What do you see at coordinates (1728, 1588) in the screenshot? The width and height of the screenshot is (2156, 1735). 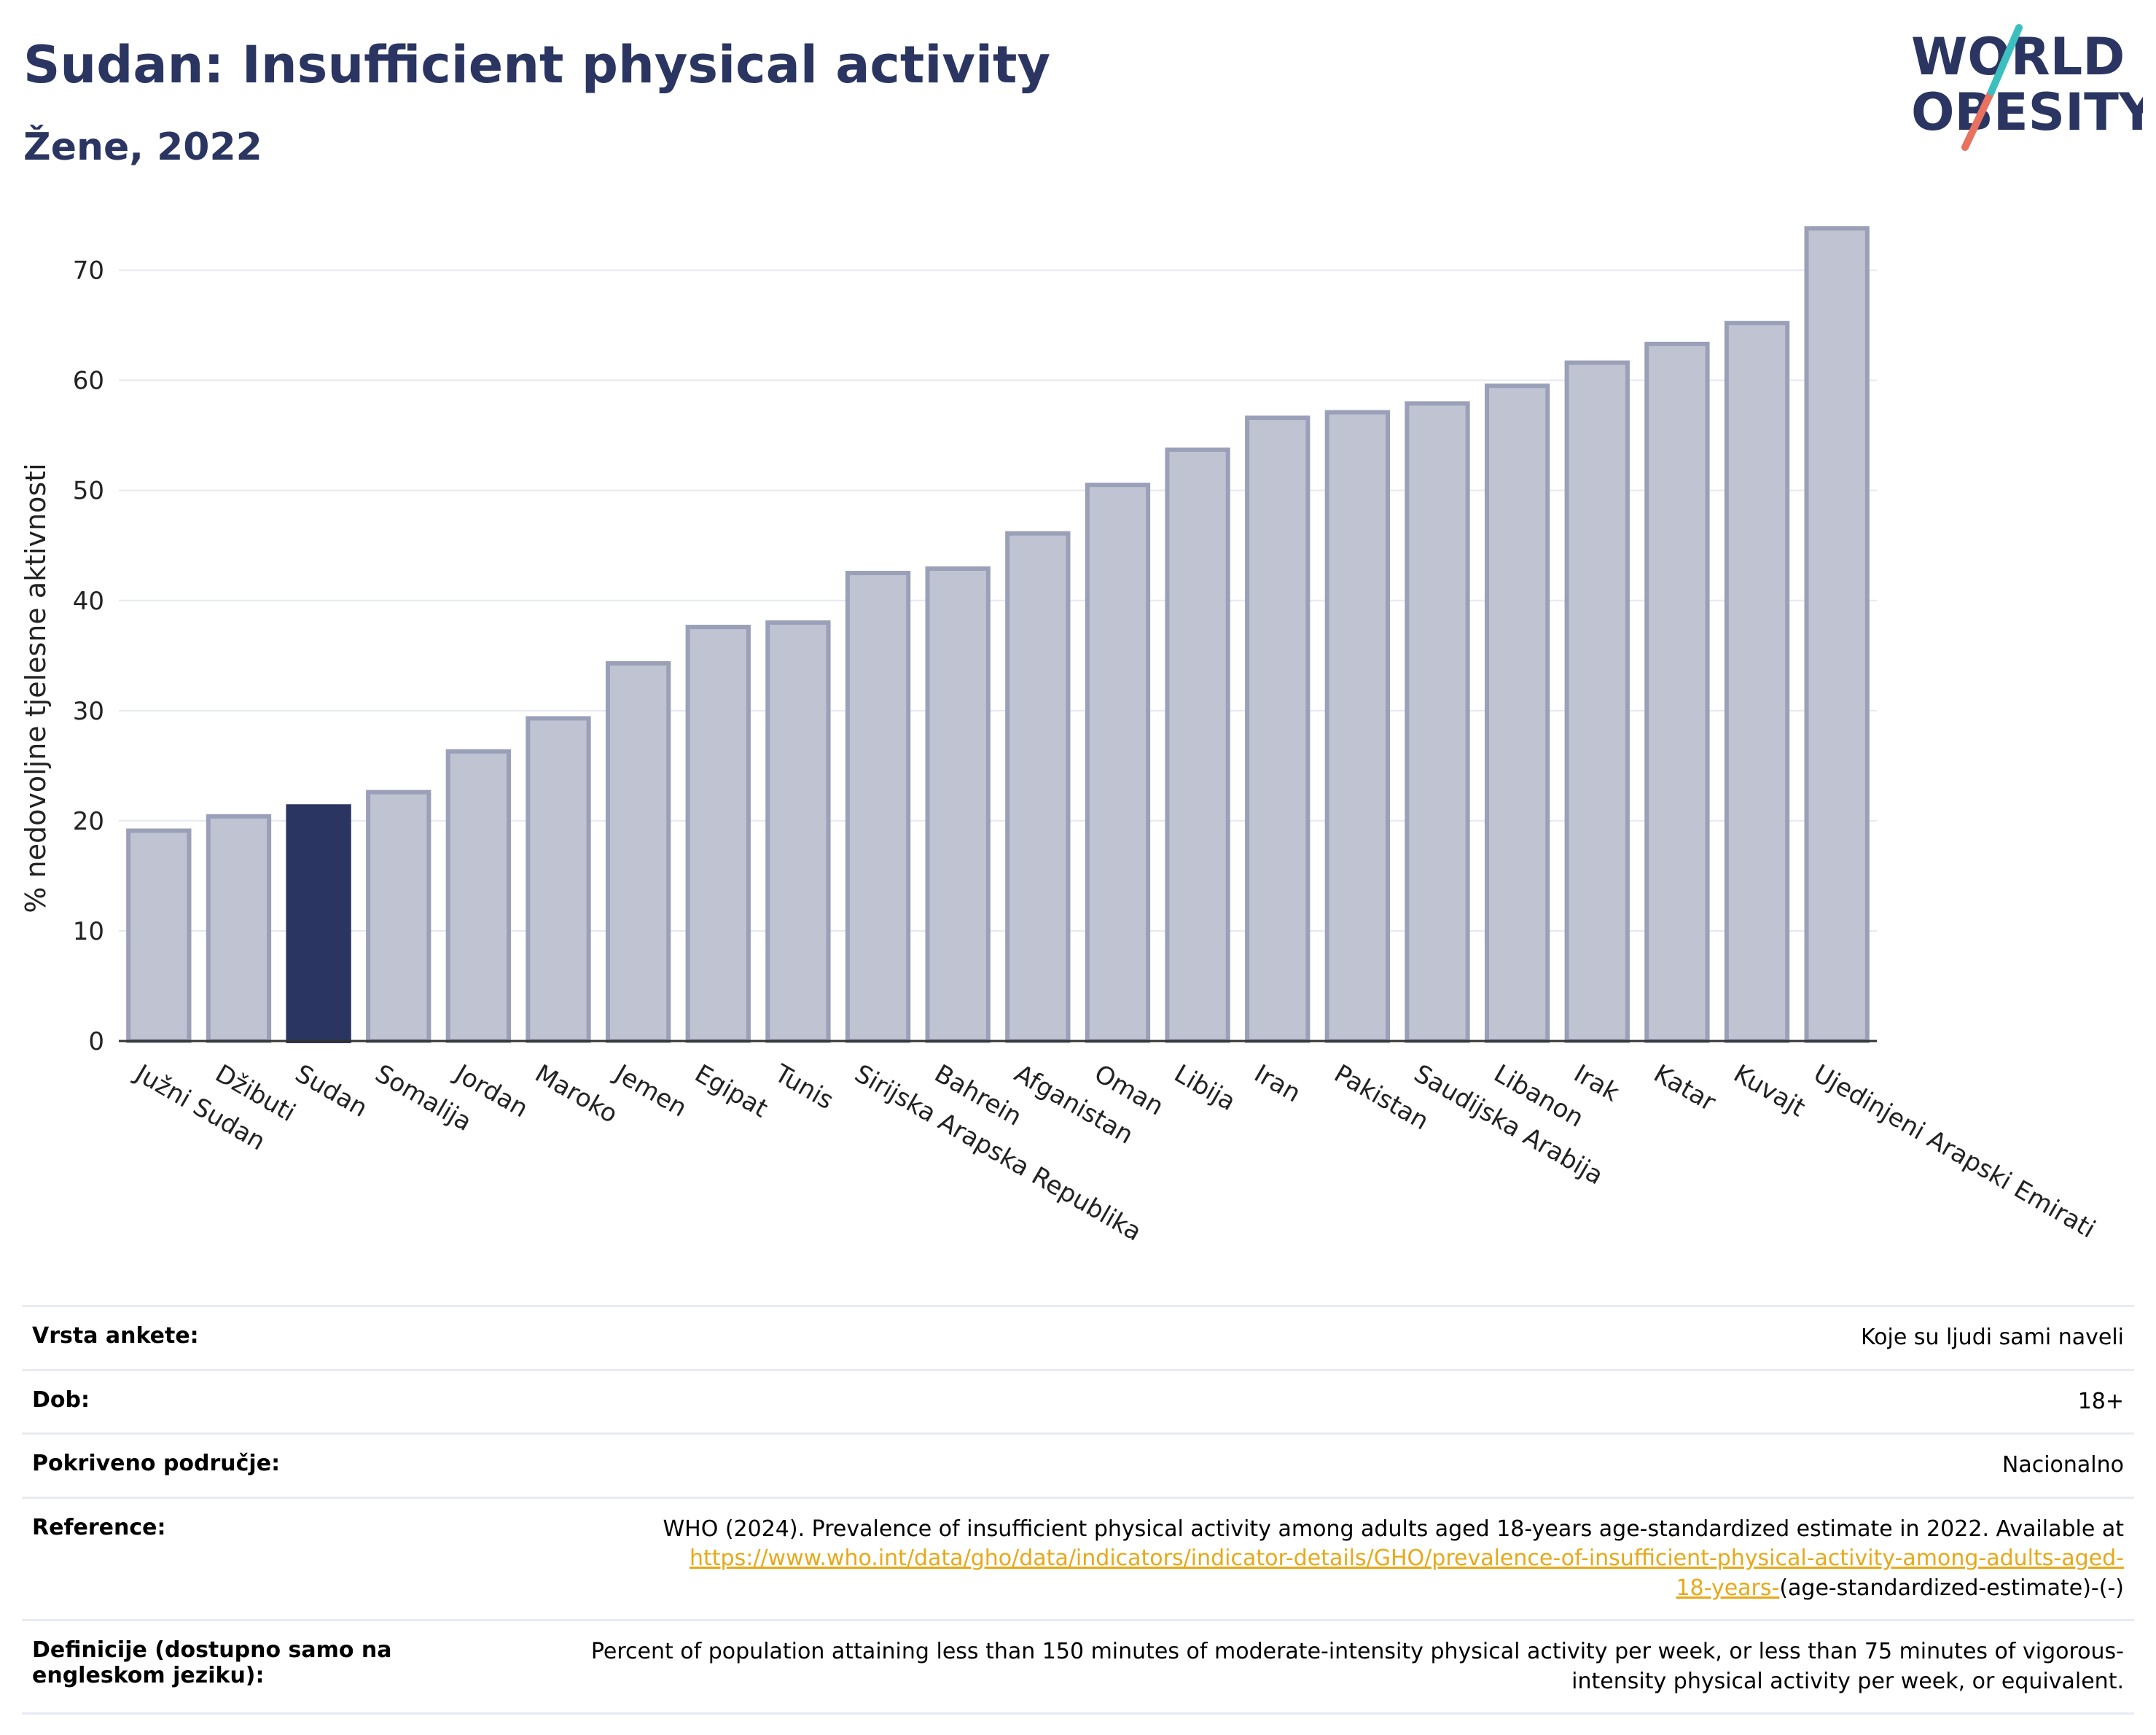 I see `reference-link-part-2: 18-years-` at bounding box center [1728, 1588].